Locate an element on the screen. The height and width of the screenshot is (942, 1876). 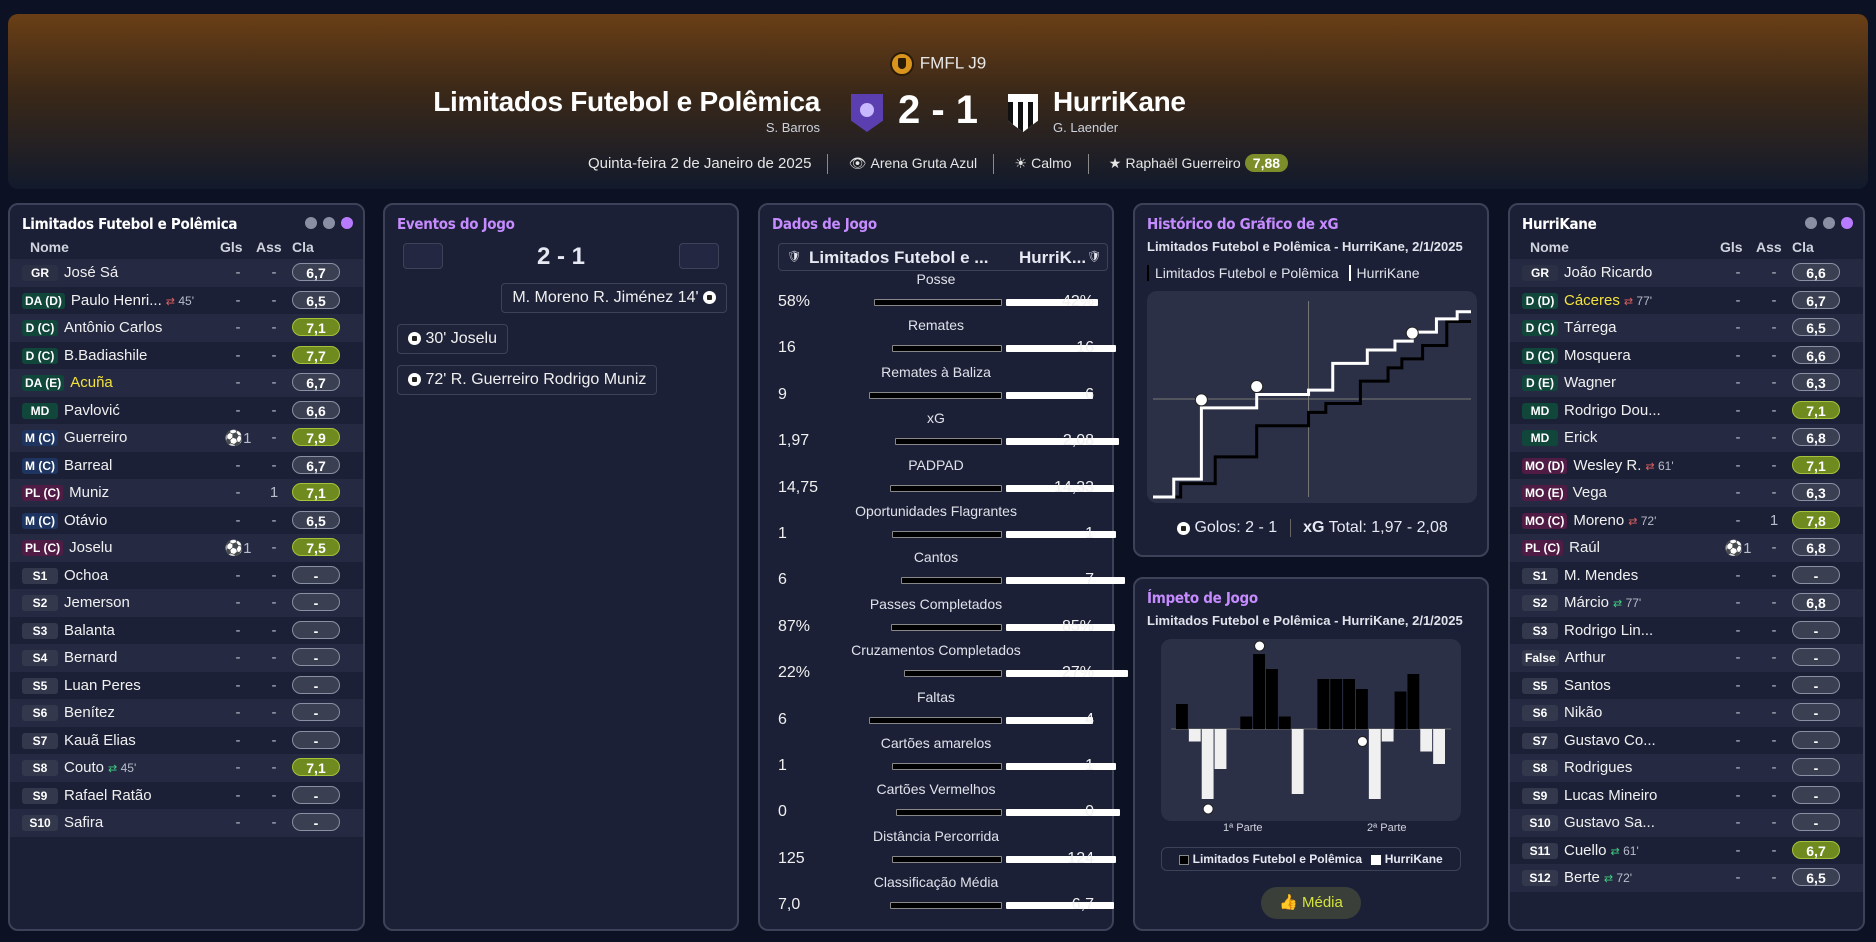
col-rating: Cla is located at coordinates (303, 247).